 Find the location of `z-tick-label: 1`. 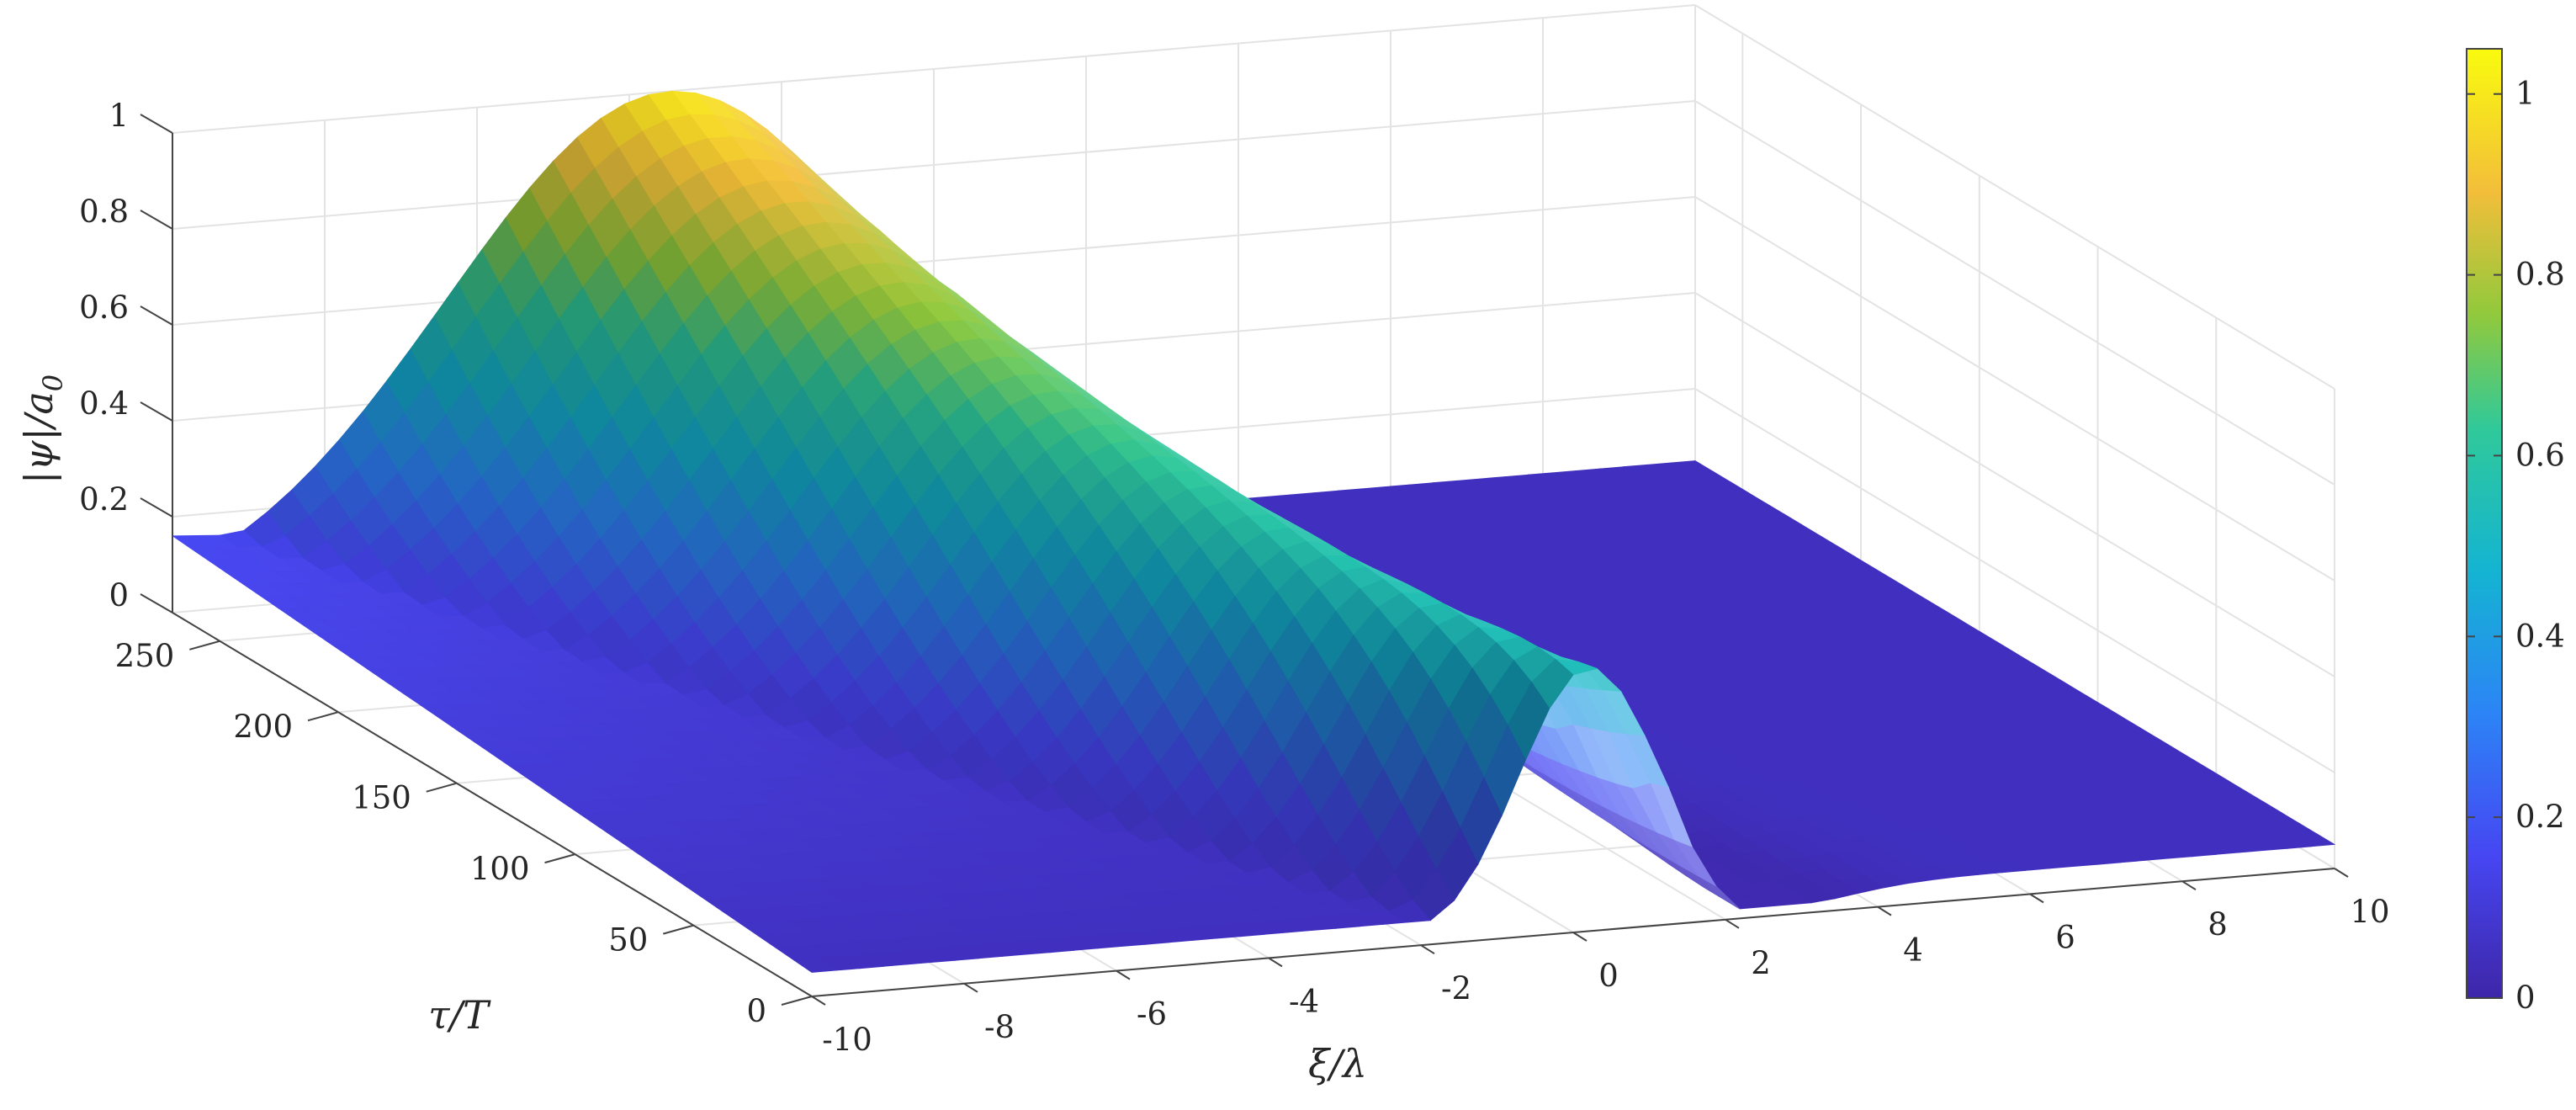

z-tick-label: 1 is located at coordinates (119, 116).